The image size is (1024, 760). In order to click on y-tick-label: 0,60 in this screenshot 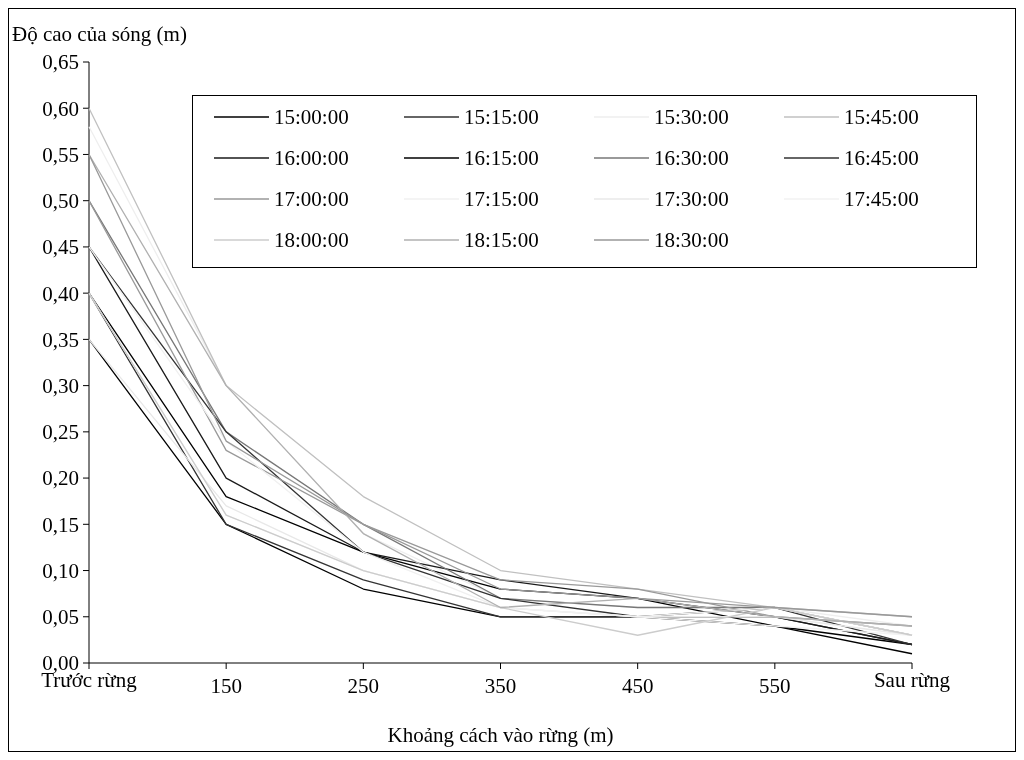, I will do `click(60, 108)`.